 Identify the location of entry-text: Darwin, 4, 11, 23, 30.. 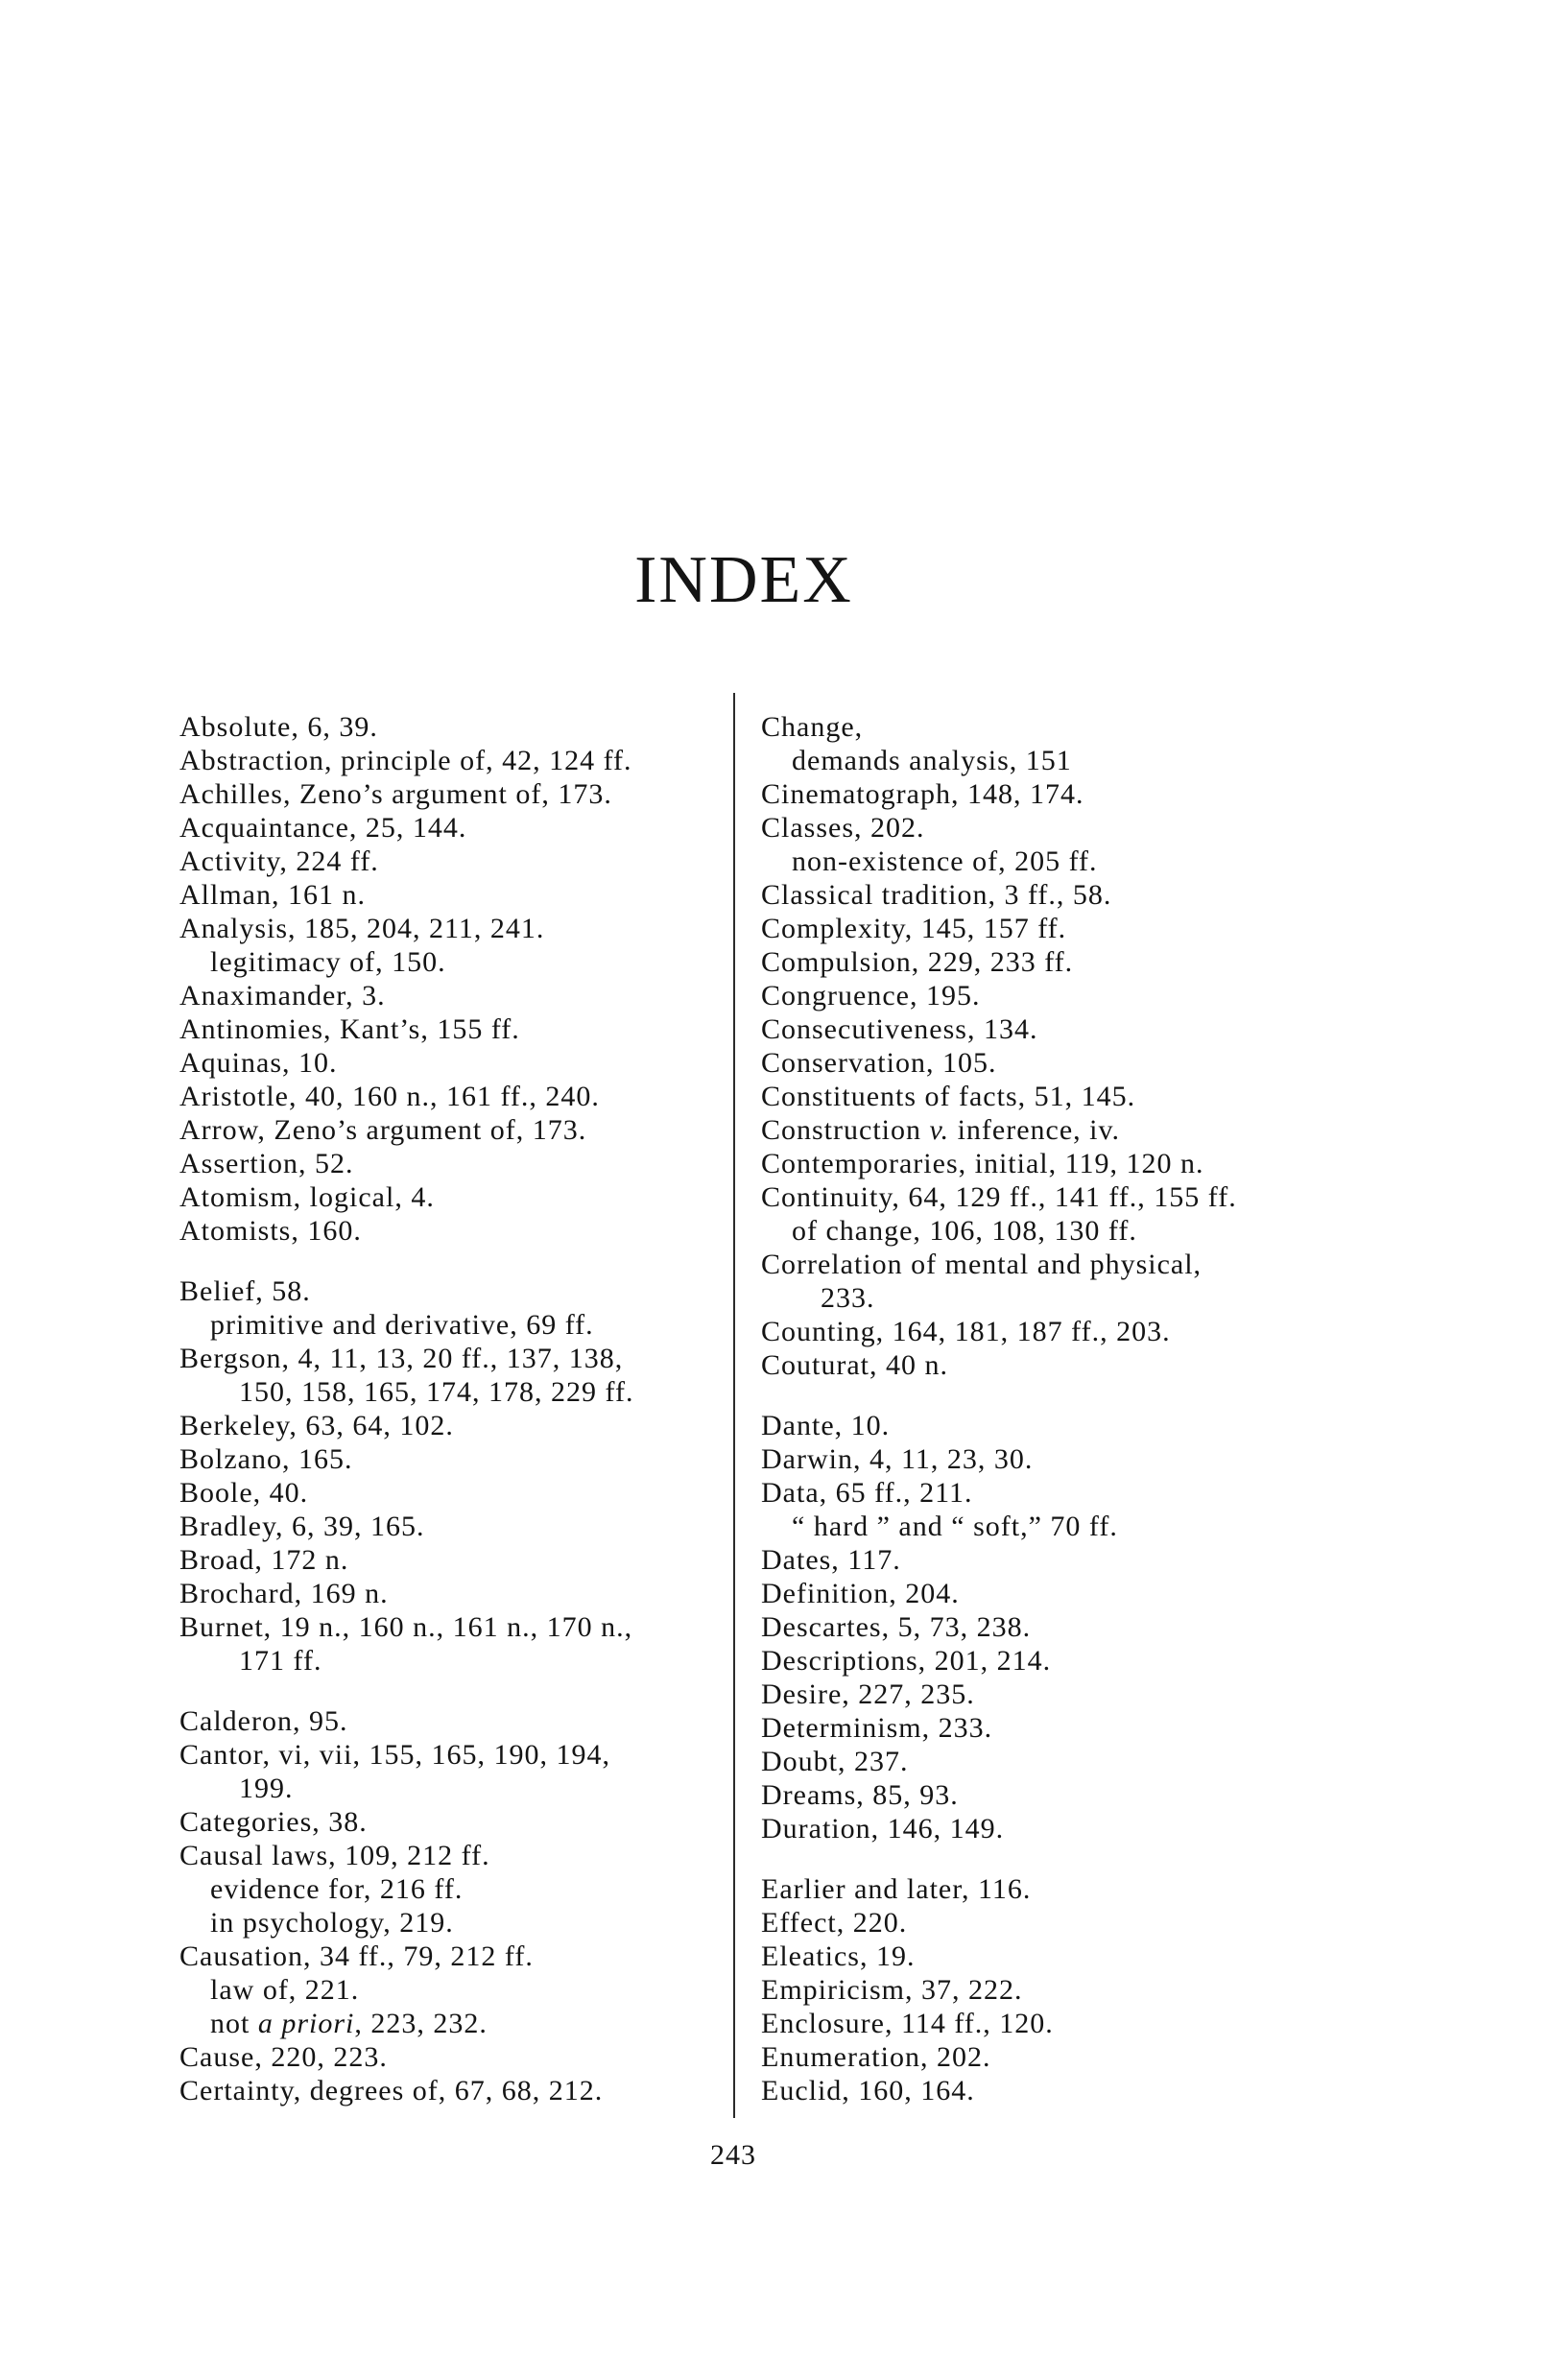
(897, 1459).